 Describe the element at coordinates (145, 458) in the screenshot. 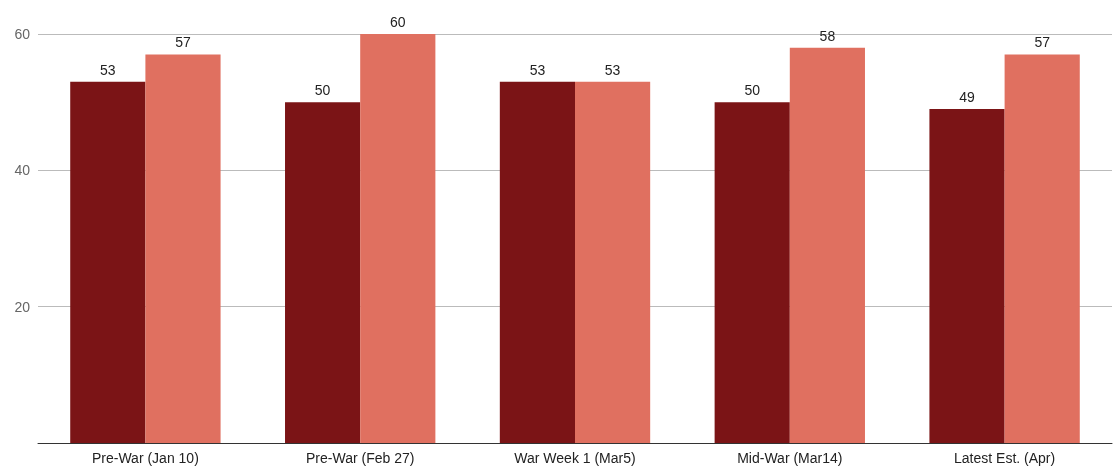

I see `x-tick-label: Pre-War (Jan 10)` at that location.